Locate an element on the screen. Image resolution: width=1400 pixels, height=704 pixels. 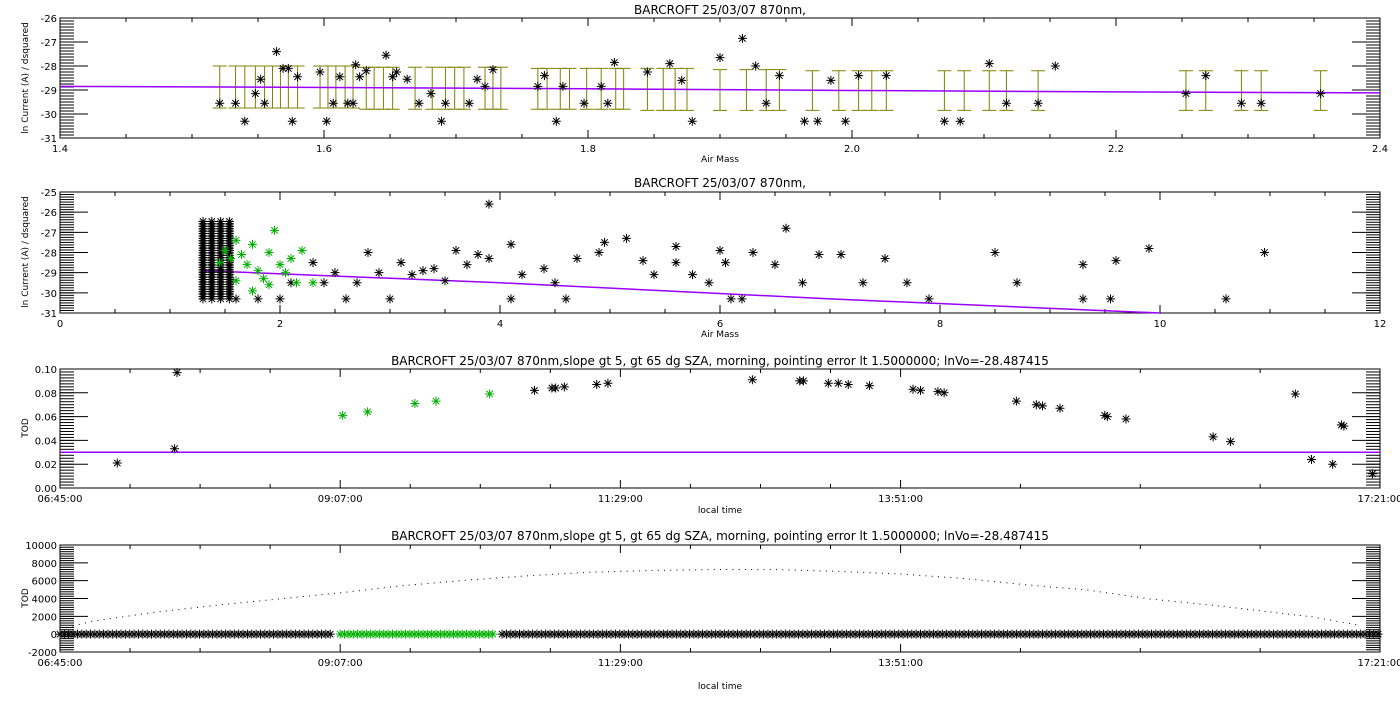
x-tick-label: 6 is located at coordinates (720, 324).